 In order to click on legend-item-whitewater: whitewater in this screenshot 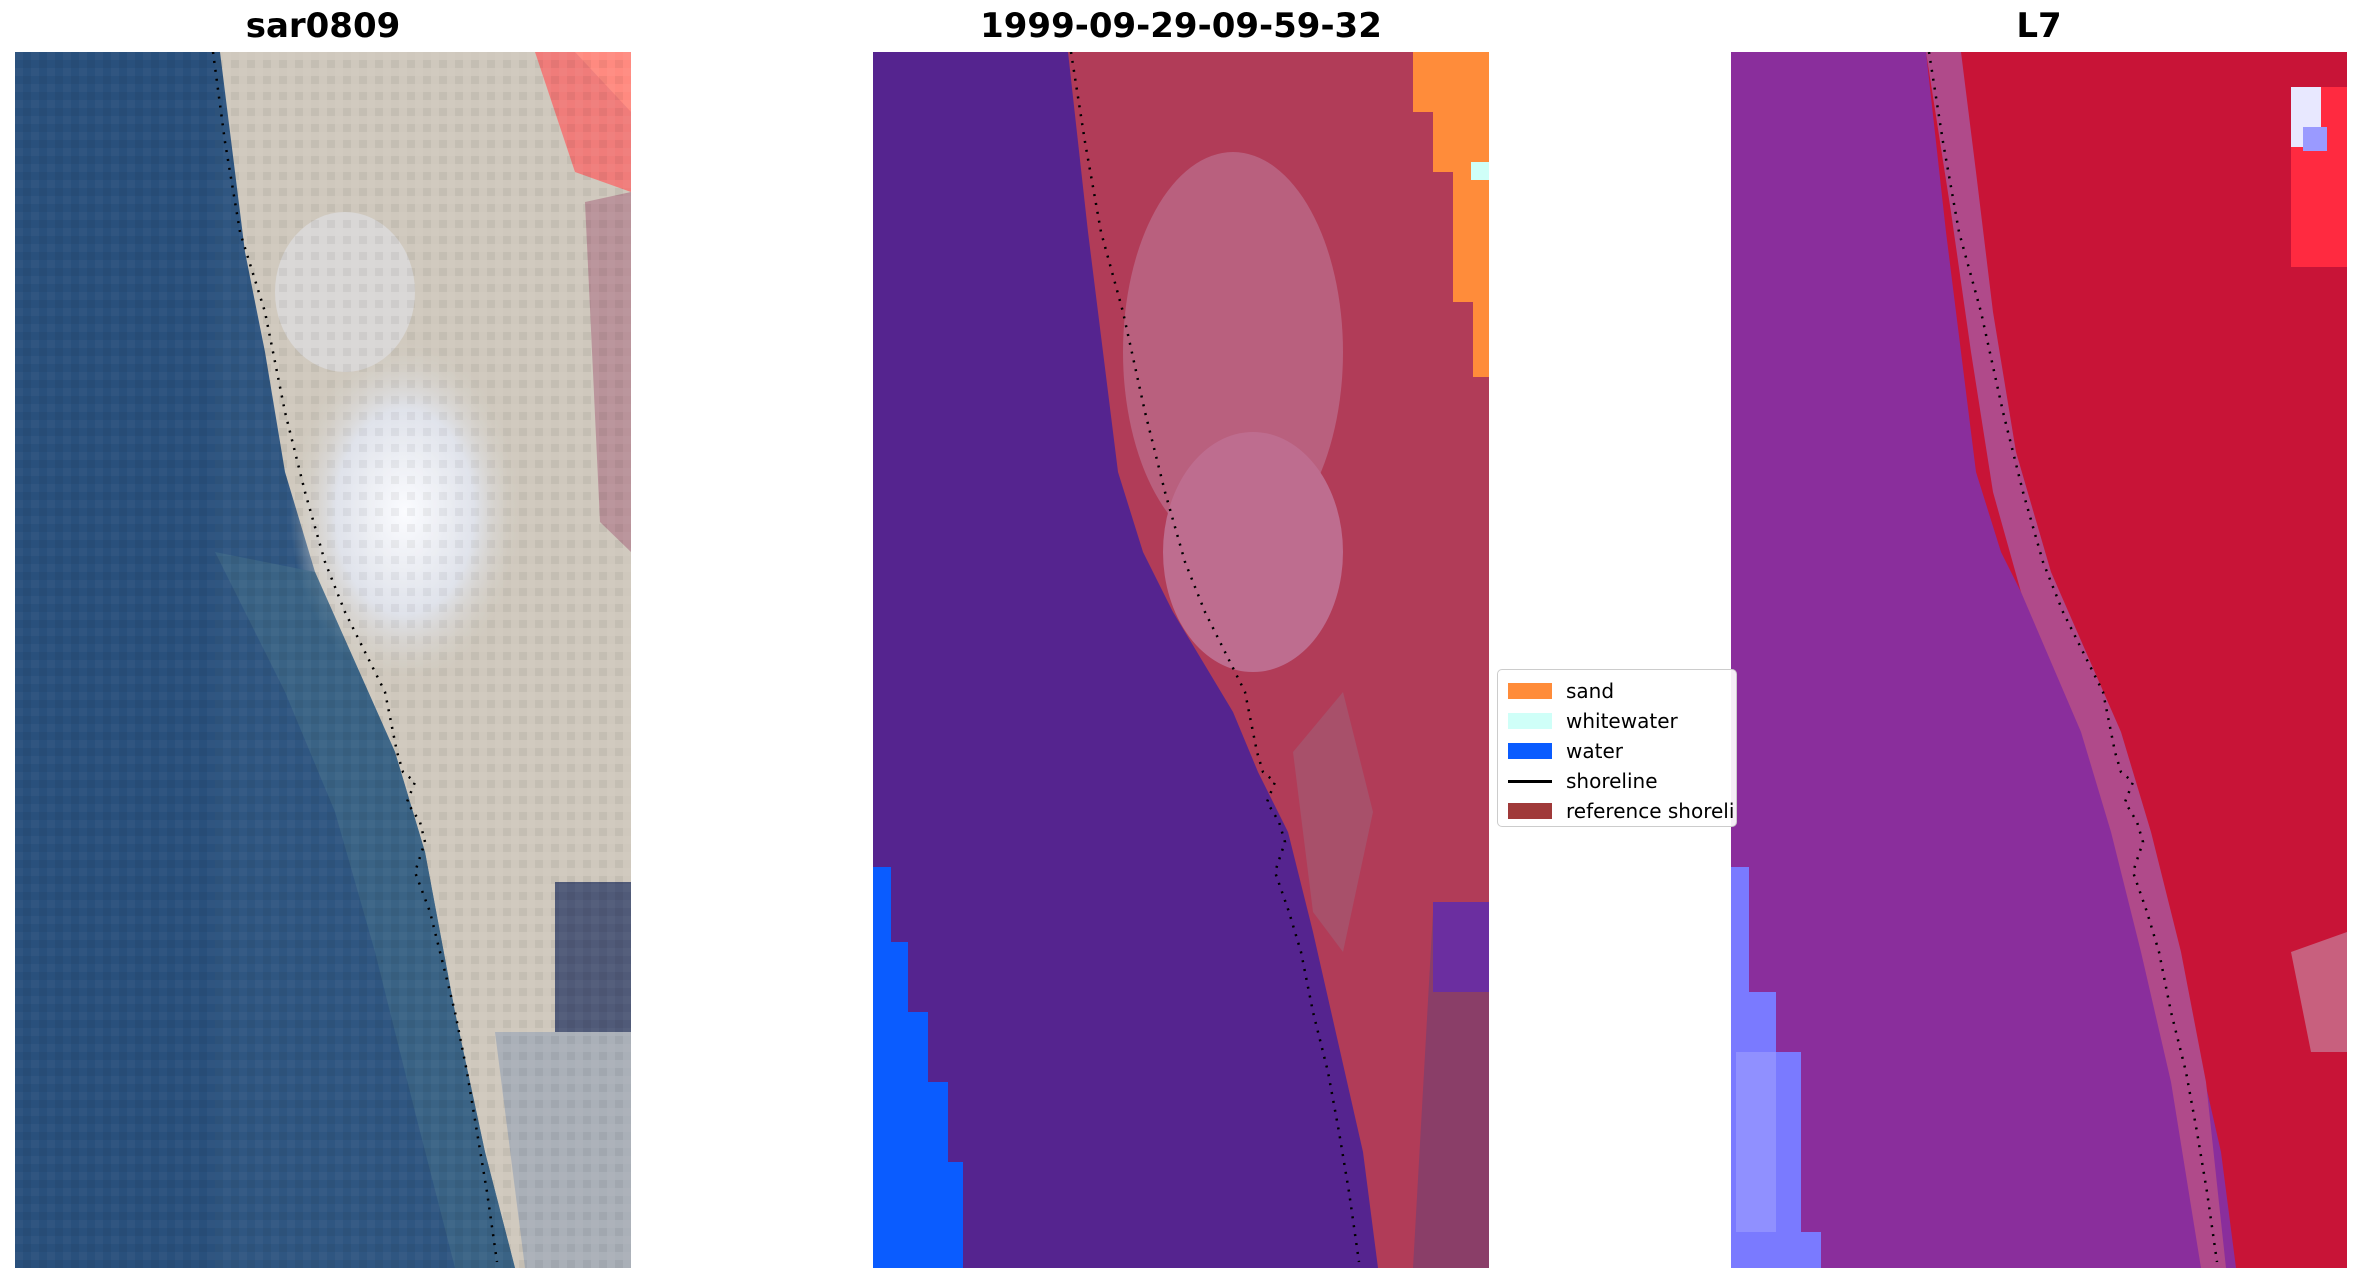, I will do `click(1622, 721)`.